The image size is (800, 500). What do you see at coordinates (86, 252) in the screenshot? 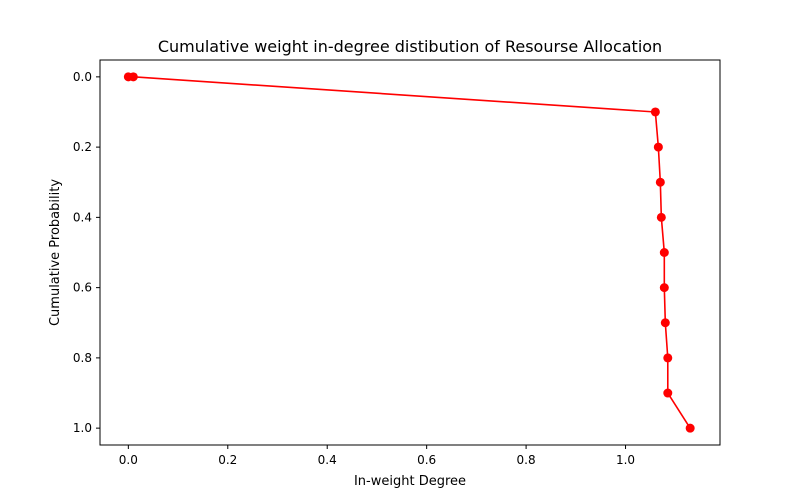
I see `y-axis-ticks: 0.0 0.2 0.4 0.6 0.8 1.0` at bounding box center [86, 252].